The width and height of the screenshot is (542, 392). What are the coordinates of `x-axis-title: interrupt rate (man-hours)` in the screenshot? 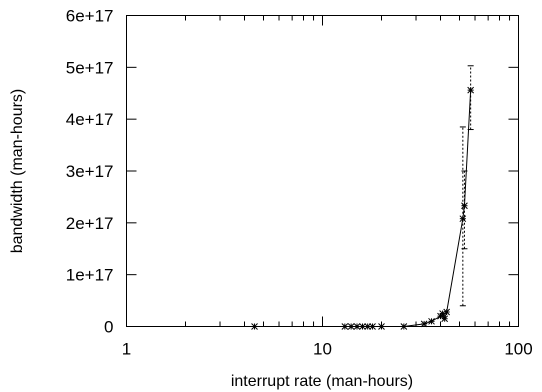 It's located at (322, 381).